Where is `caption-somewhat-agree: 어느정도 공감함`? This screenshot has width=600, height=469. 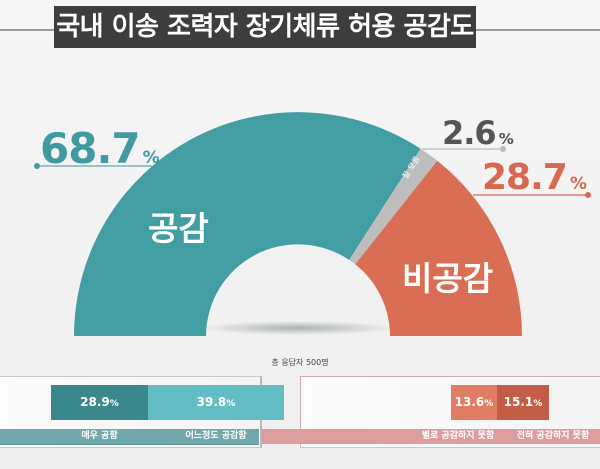
caption-somewhat-agree: 어느정도 공감함 is located at coordinates (216, 436).